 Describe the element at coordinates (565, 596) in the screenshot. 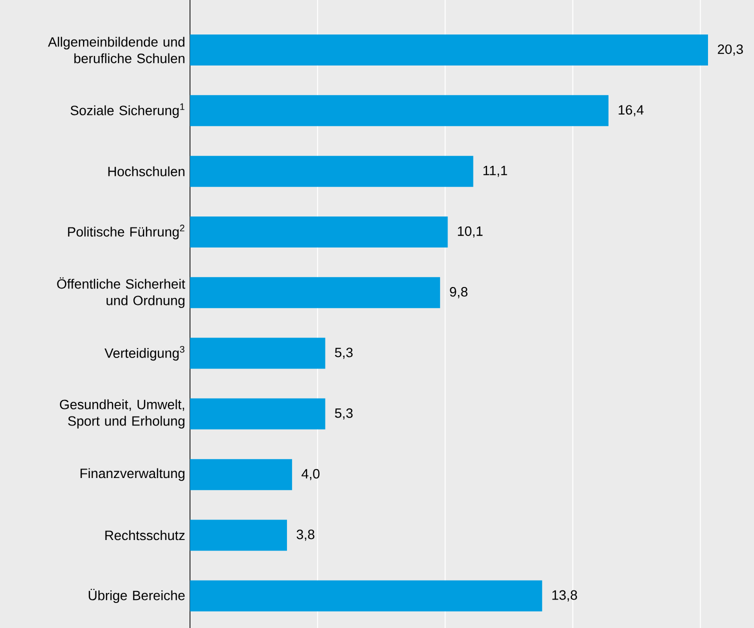

I see `data-label: 13,8` at that location.